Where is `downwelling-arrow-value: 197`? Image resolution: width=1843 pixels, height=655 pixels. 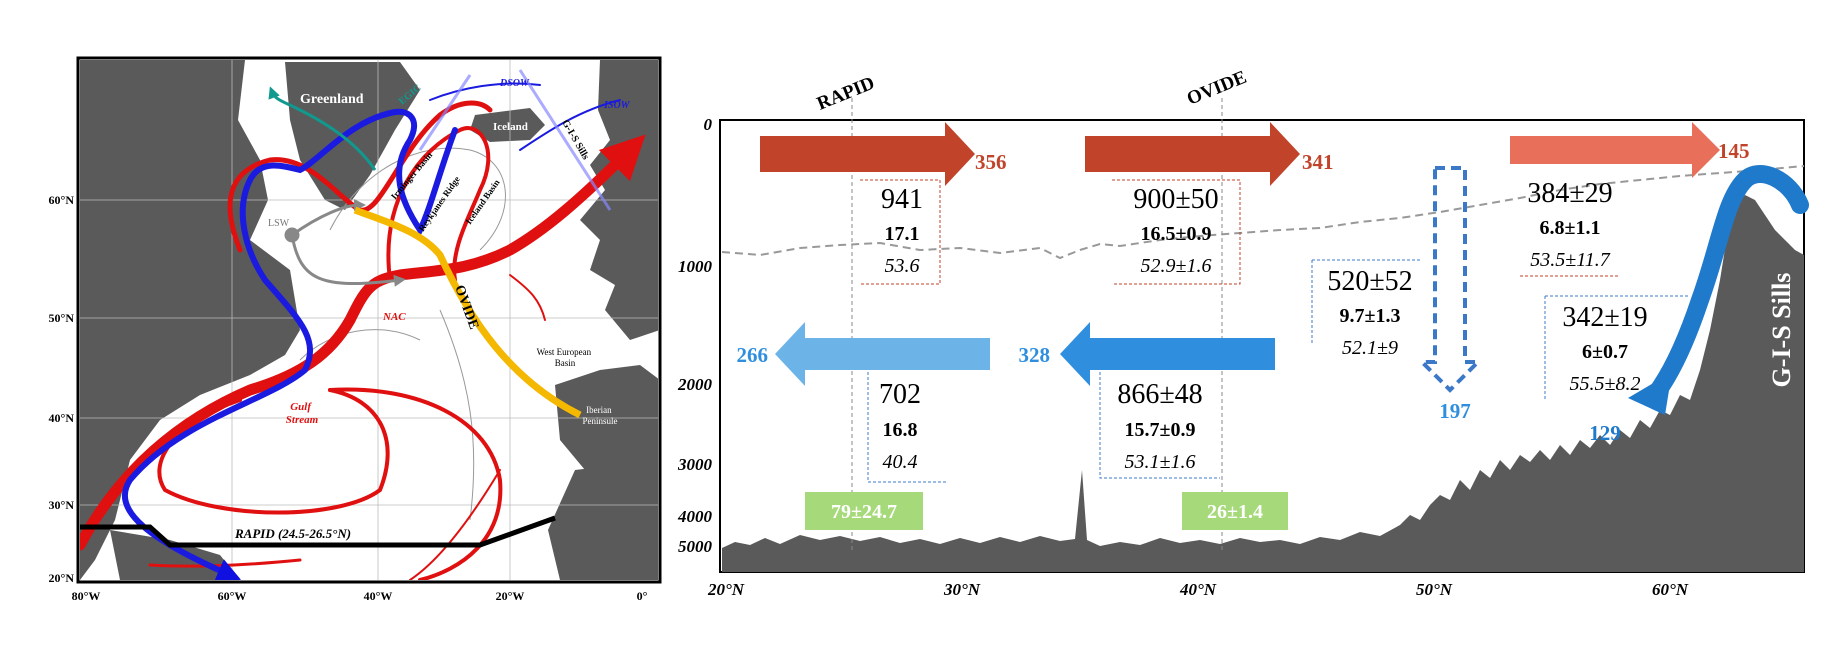
downwelling-arrow-value: 197 is located at coordinates (1455, 411).